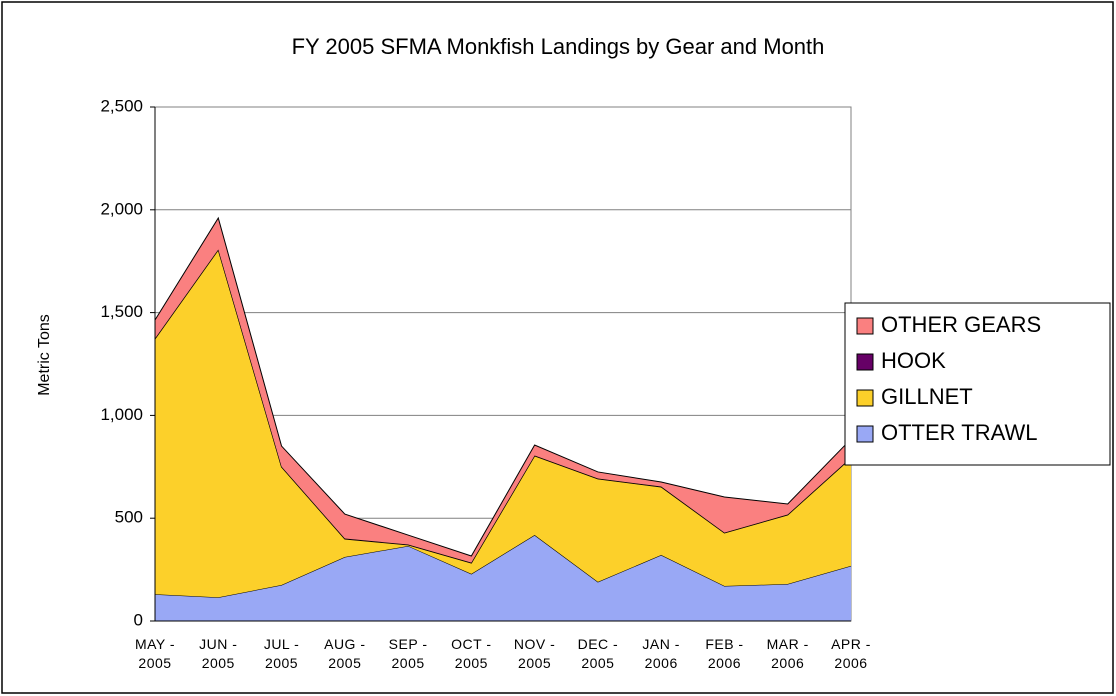  Describe the element at coordinates (121, 105) in the screenshot. I see `y-tick-label: 2,500` at that location.